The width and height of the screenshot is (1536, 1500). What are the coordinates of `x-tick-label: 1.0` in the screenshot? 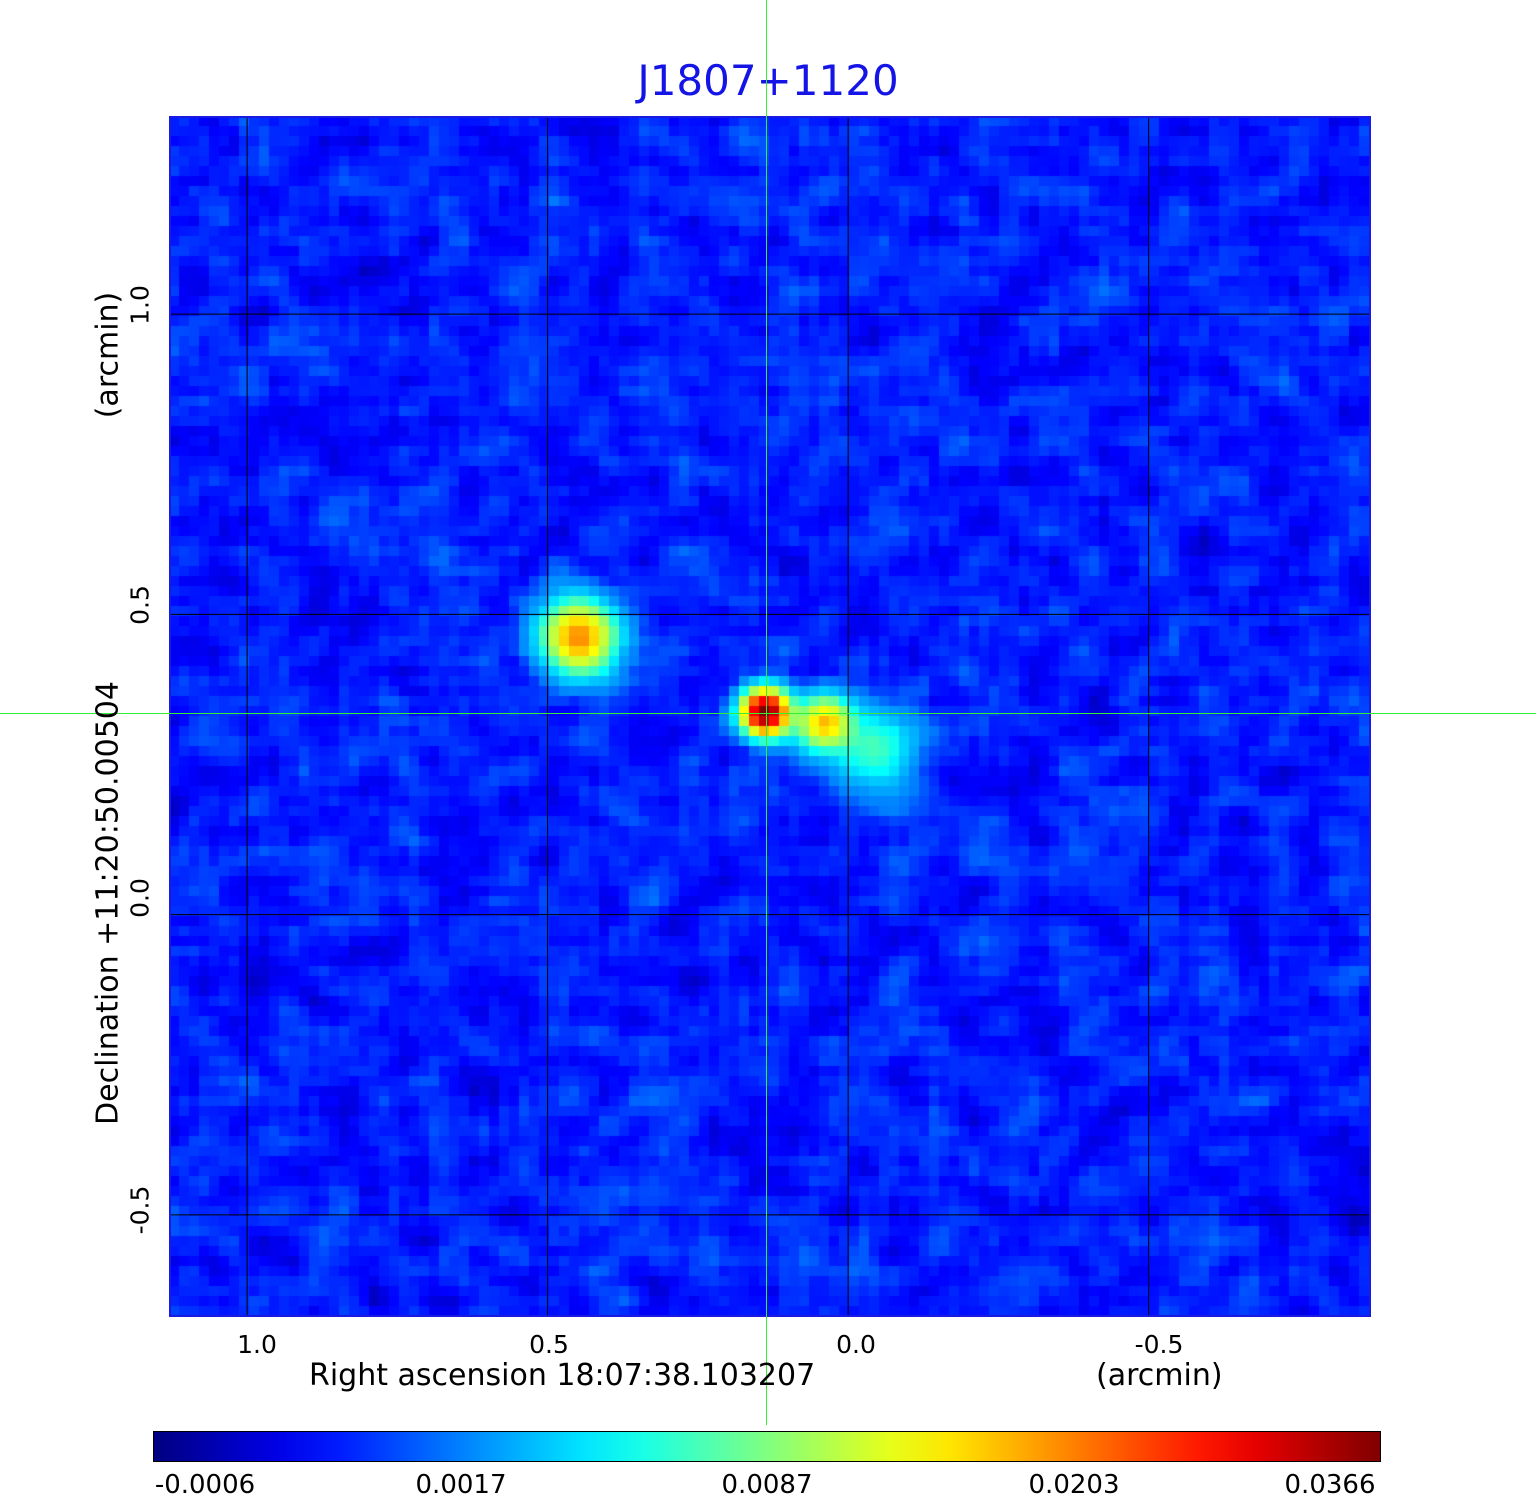 It's located at (257, 1344).